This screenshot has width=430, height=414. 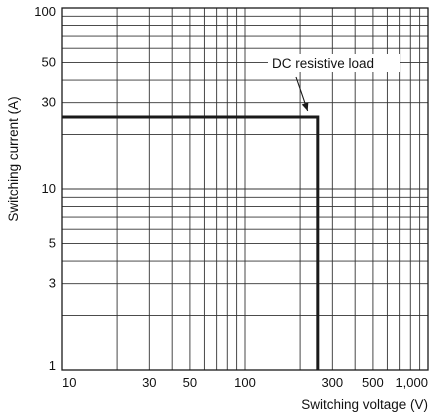 What do you see at coordinates (364, 404) in the screenshot?
I see `x-axis-label: Switching voltage (V)` at bounding box center [364, 404].